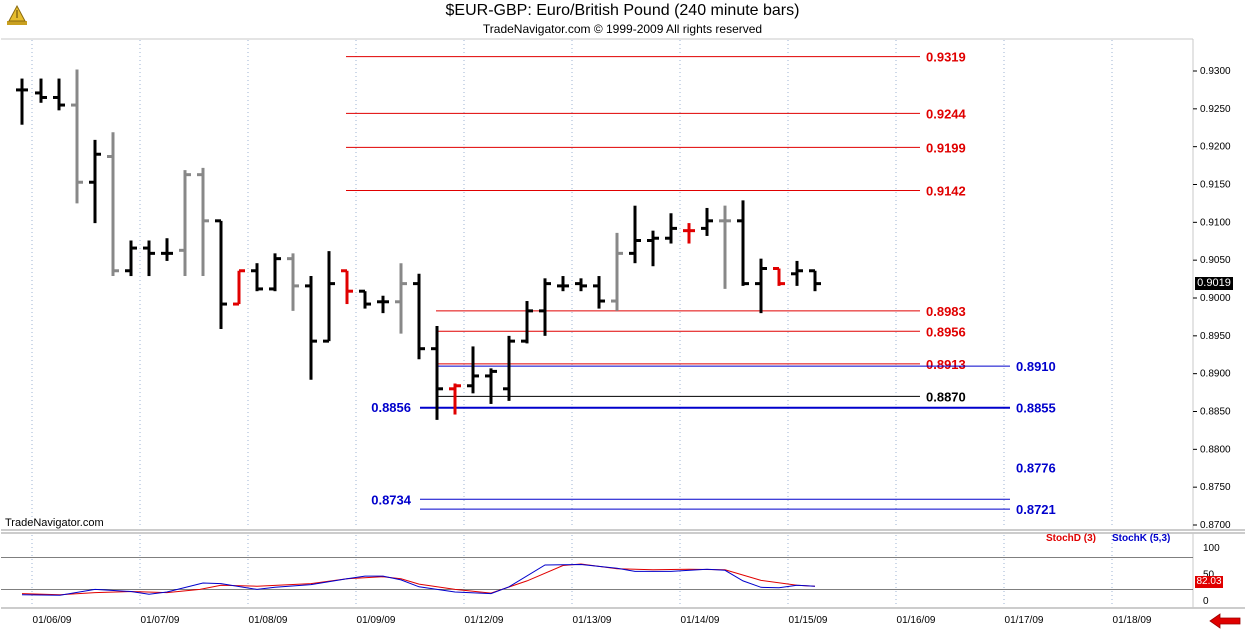 Image resolution: width=1245 pixels, height=631 pixels. What do you see at coordinates (1206, 601) in the screenshot?
I see `stoch-y-label: 0` at bounding box center [1206, 601].